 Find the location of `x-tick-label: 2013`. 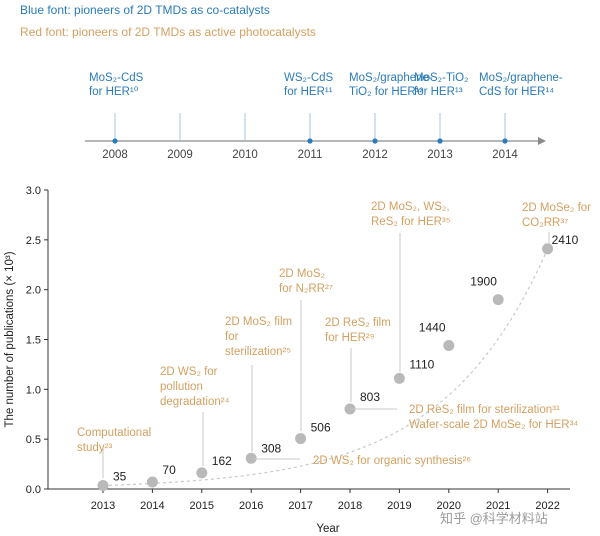

x-tick-label: 2013 is located at coordinates (103, 506).